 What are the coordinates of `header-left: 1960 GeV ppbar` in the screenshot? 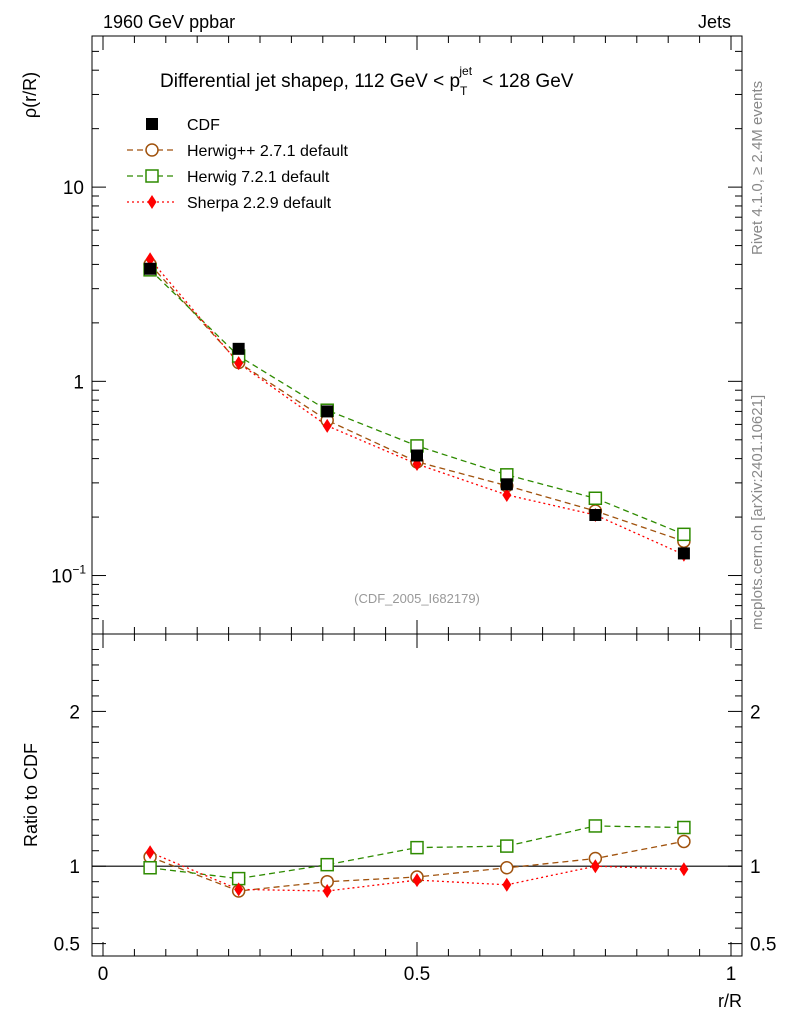 It's located at (169, 22).